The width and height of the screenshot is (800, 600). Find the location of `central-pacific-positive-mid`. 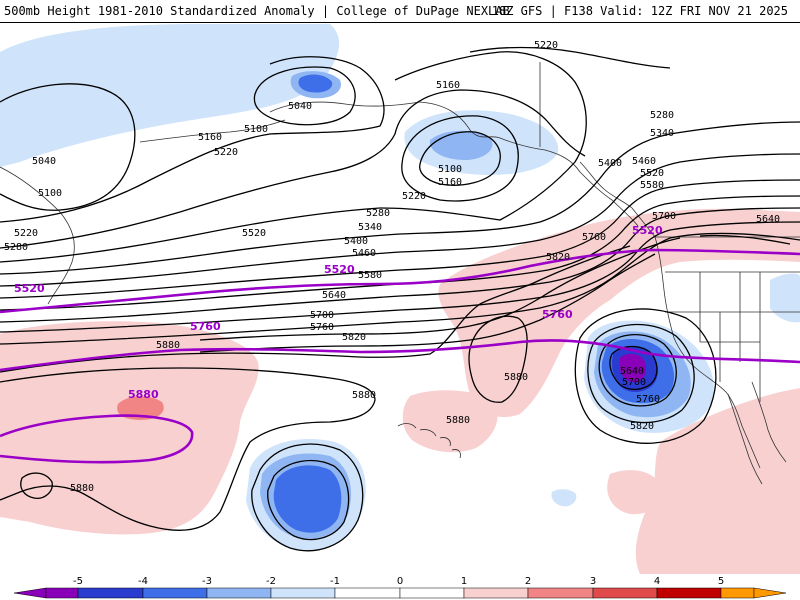

central-pacific-positive-mid is located at coordinates (140, 408).